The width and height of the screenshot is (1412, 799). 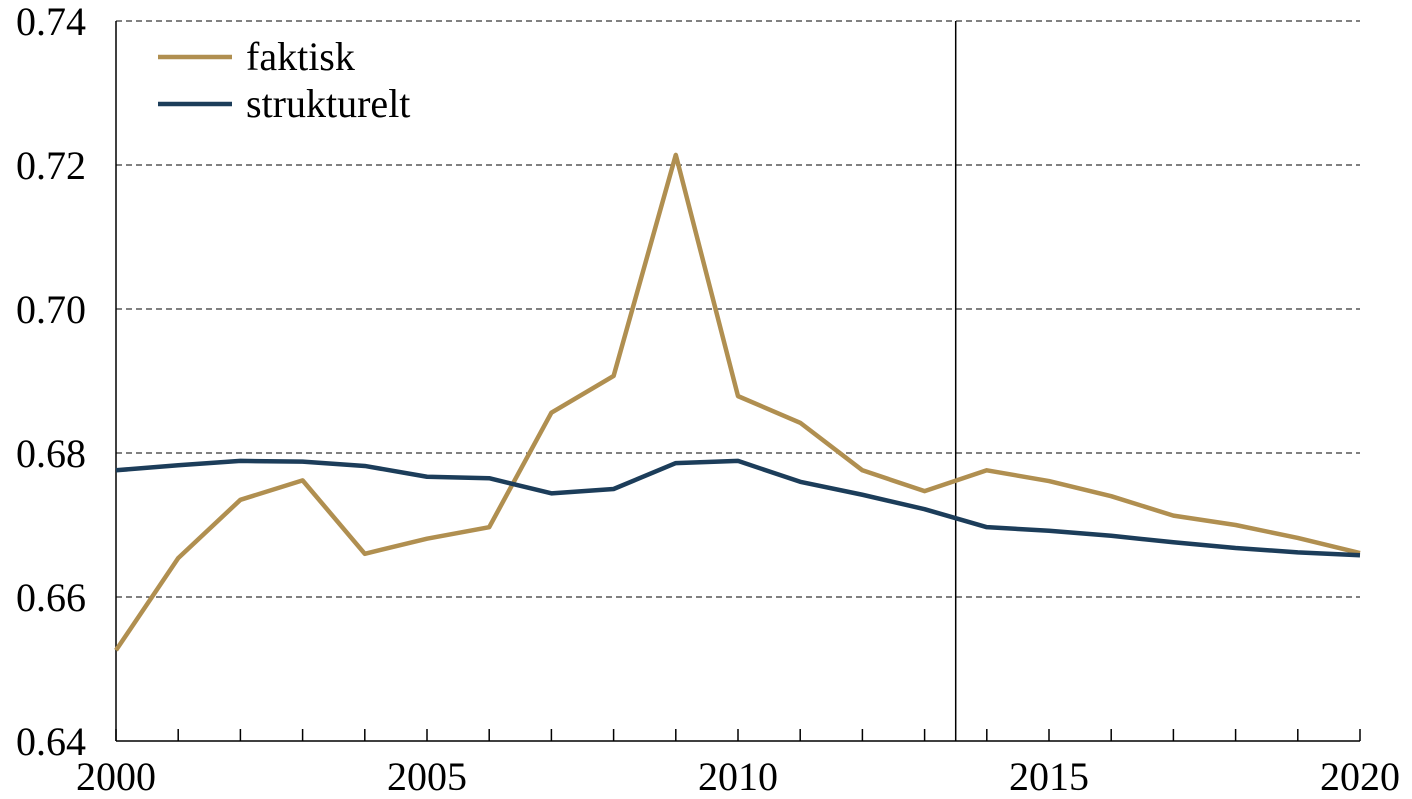 I want to click on x-tick-label: 2015, so click(x=1049, y=776).